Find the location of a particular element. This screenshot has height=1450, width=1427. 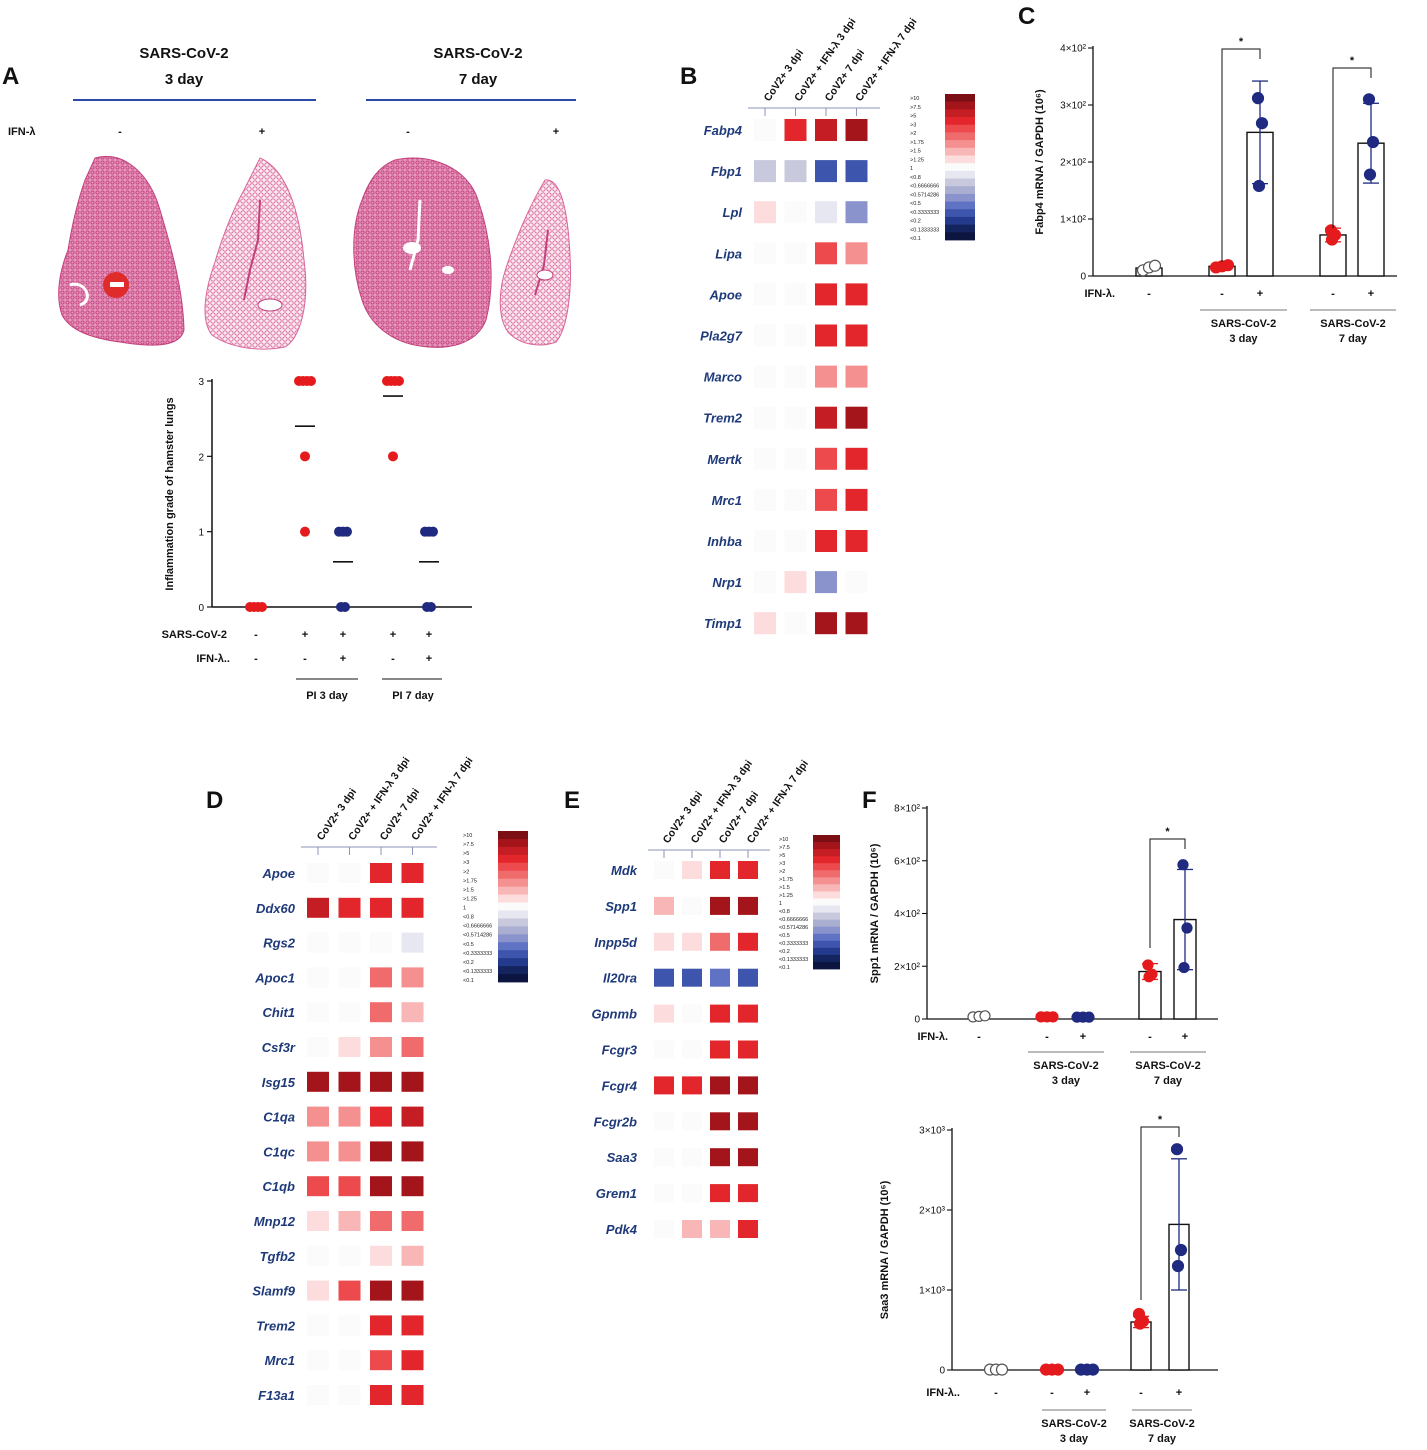

legend-label: <0.2 is located at coordinates (784, 952).